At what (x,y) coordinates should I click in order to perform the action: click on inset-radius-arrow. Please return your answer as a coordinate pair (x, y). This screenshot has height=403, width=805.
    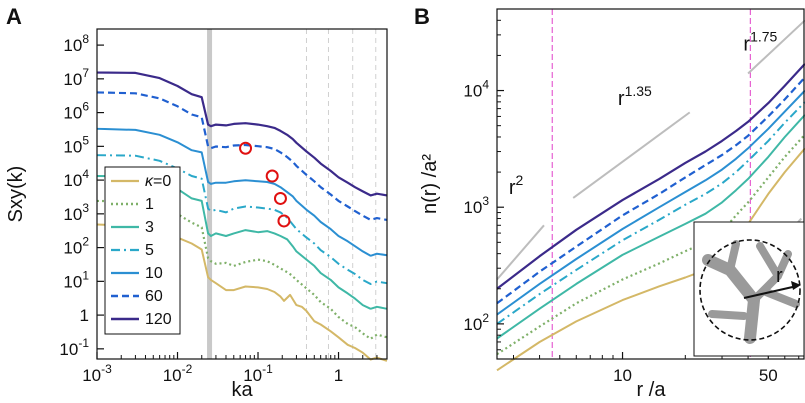
    Looking at the image, I should click on (770, 292).